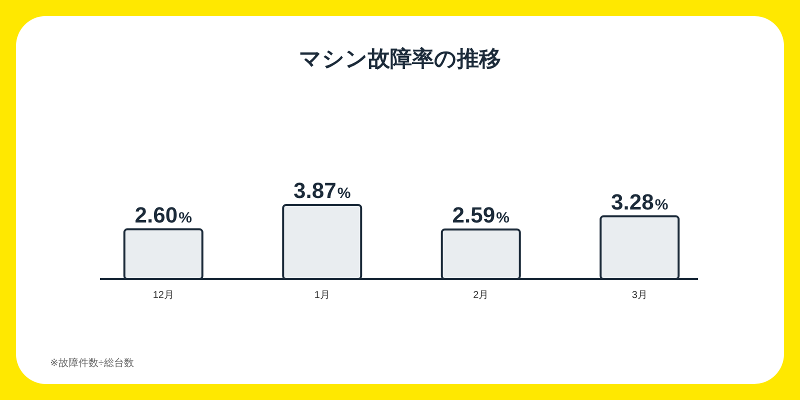  I want to click on data-label: 2.59%, so click(481, 215).